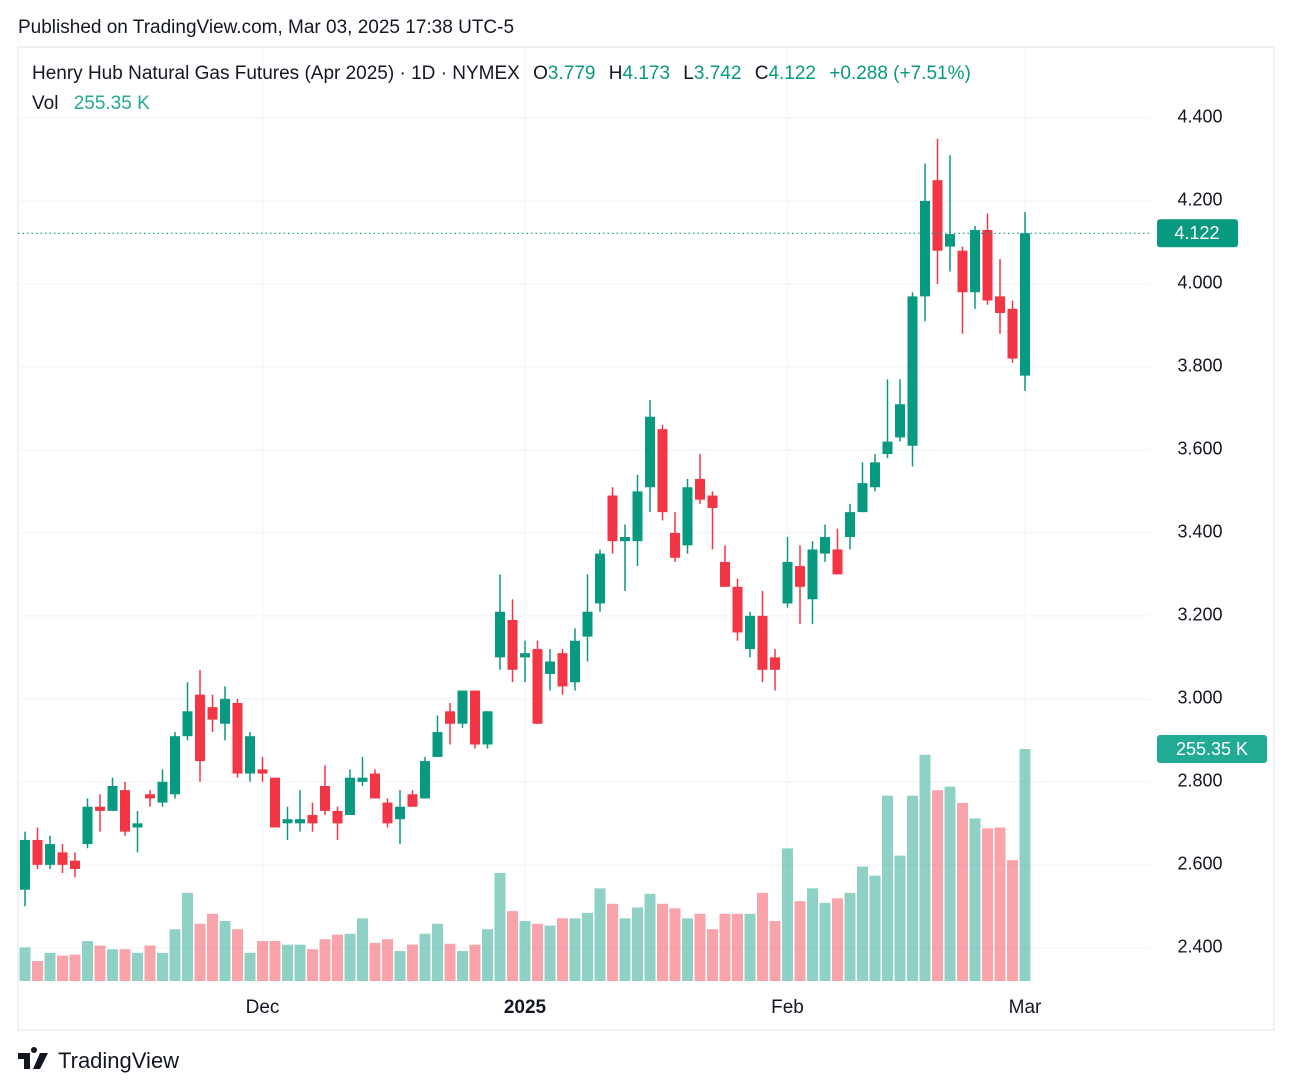  I want to click on x-tick-label: 2025, so click(525, 1007).